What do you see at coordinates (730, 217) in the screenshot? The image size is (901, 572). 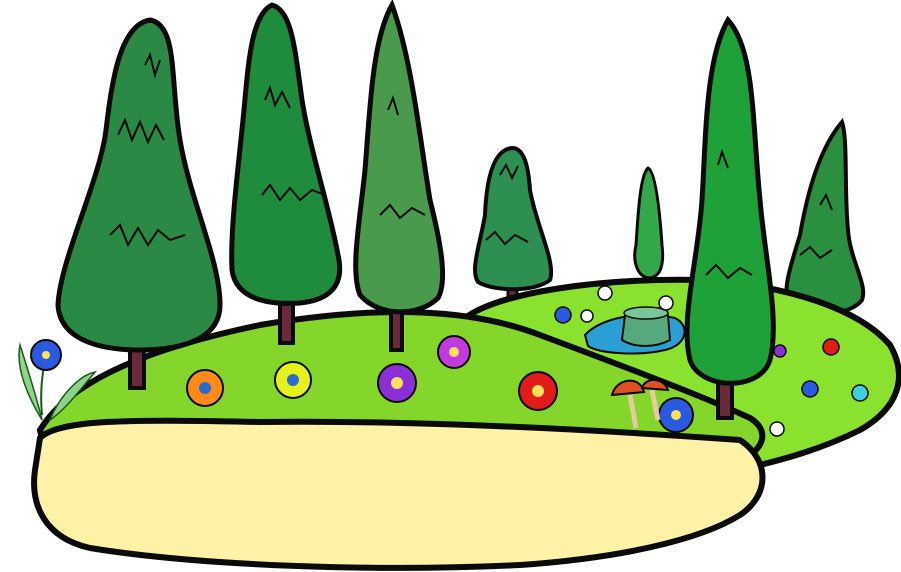 I see `tree-4-tall-right` at bounding box center [730, 217].